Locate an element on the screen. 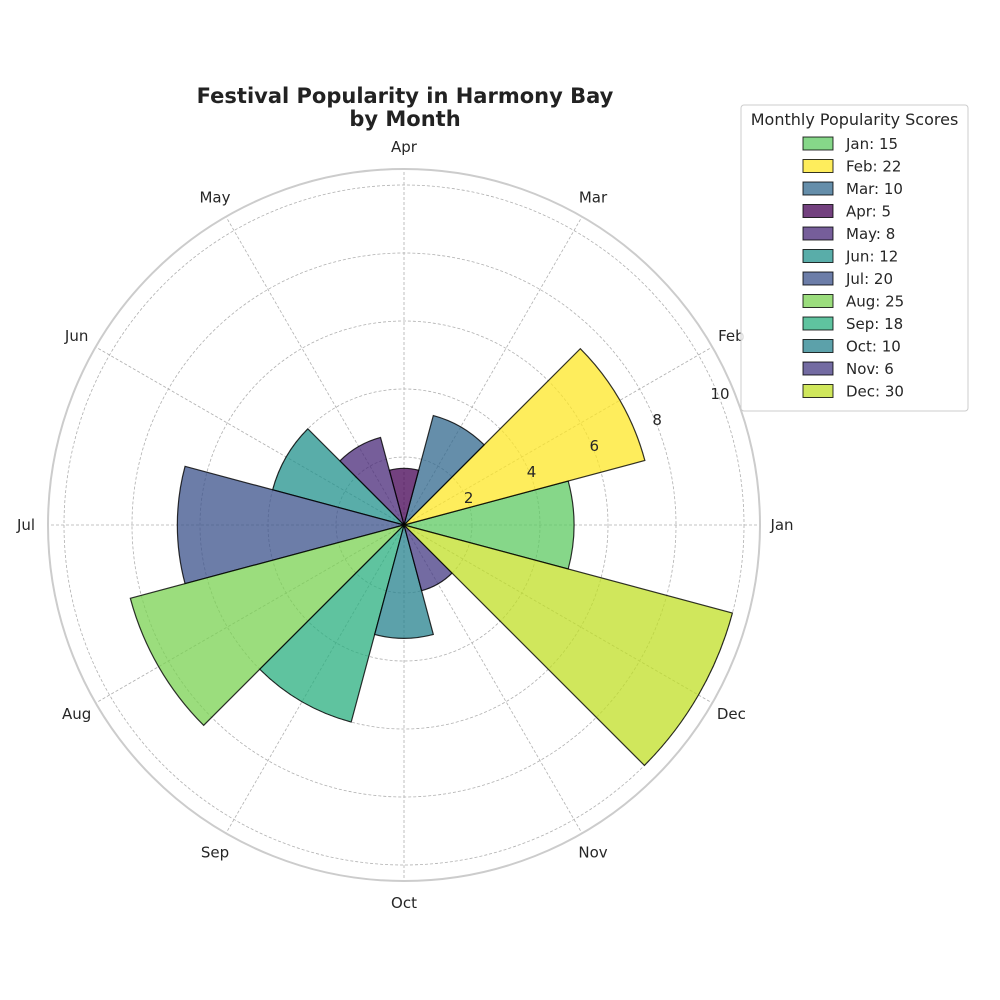 Image resolution: width=1000 pixels, height=1000 pixels. legend-entry-label: Nov: 6 is located at coordinates (870, 369).